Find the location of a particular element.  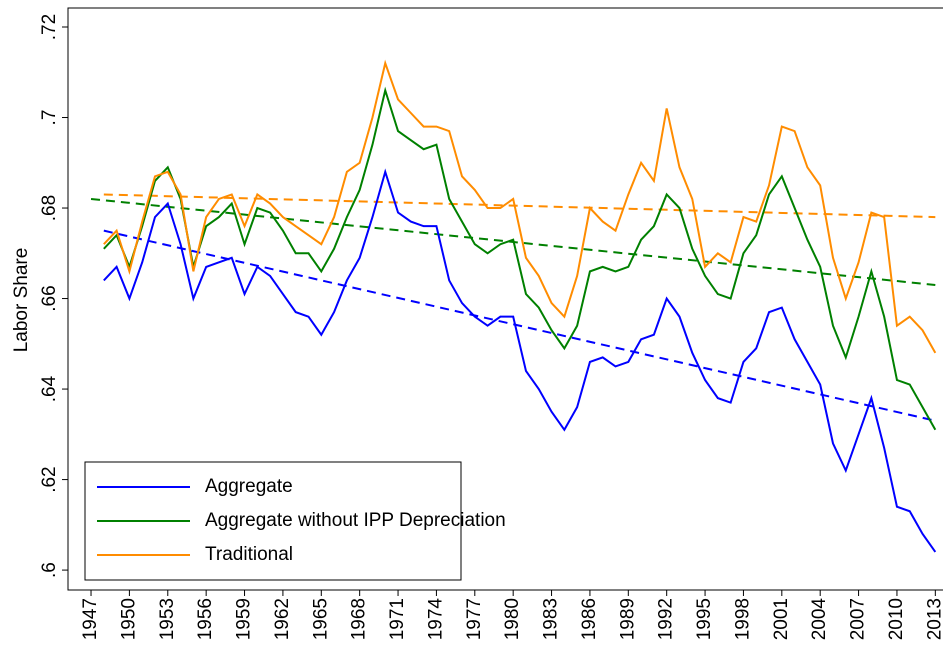

y-tick-label: .68 is located at coordinates (49, 208).